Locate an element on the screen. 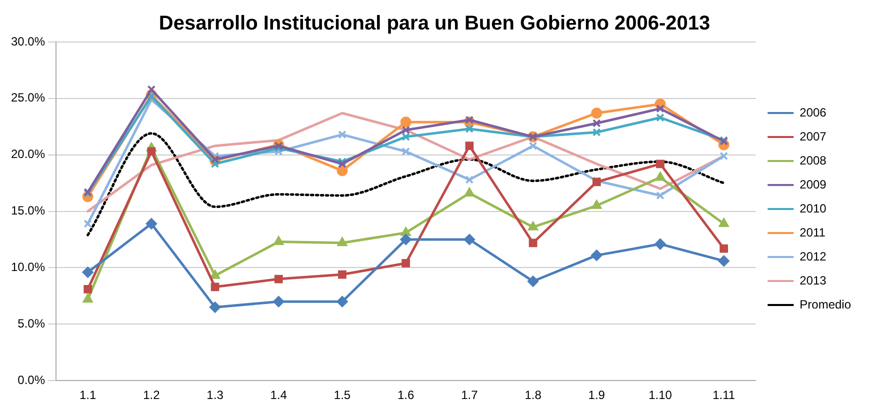 The height and width of the screenshot is (414, 875). y-tick-label: 25.0% is located at coordinates (28, 97).